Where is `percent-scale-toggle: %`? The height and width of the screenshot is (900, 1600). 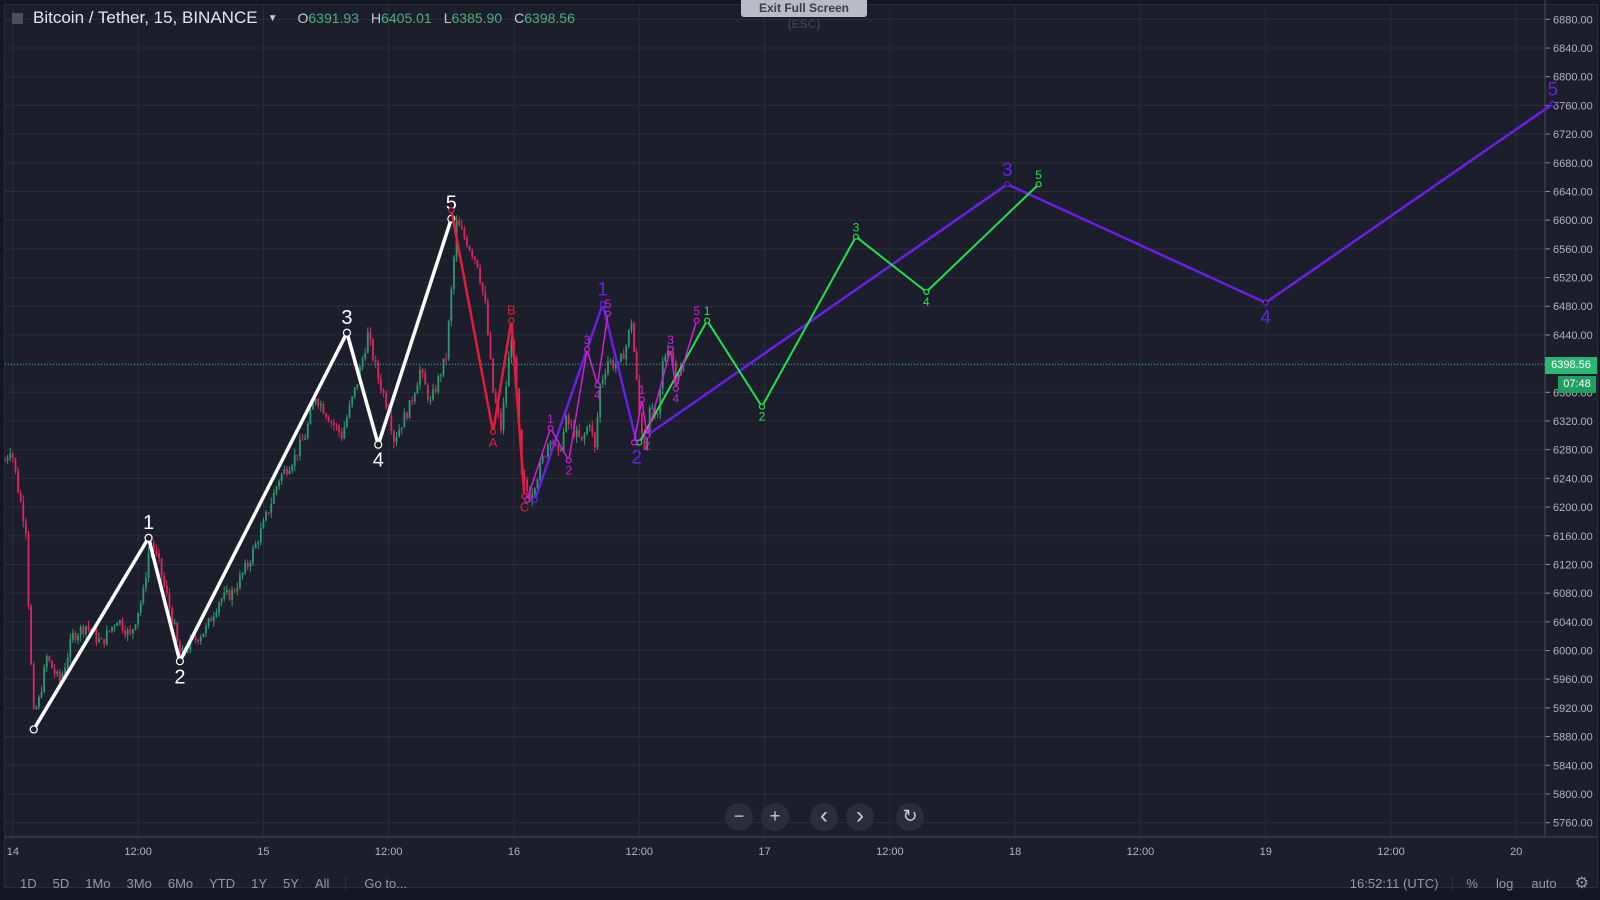
percent-scale-toggle: % is located at coordinates (1472, 883).